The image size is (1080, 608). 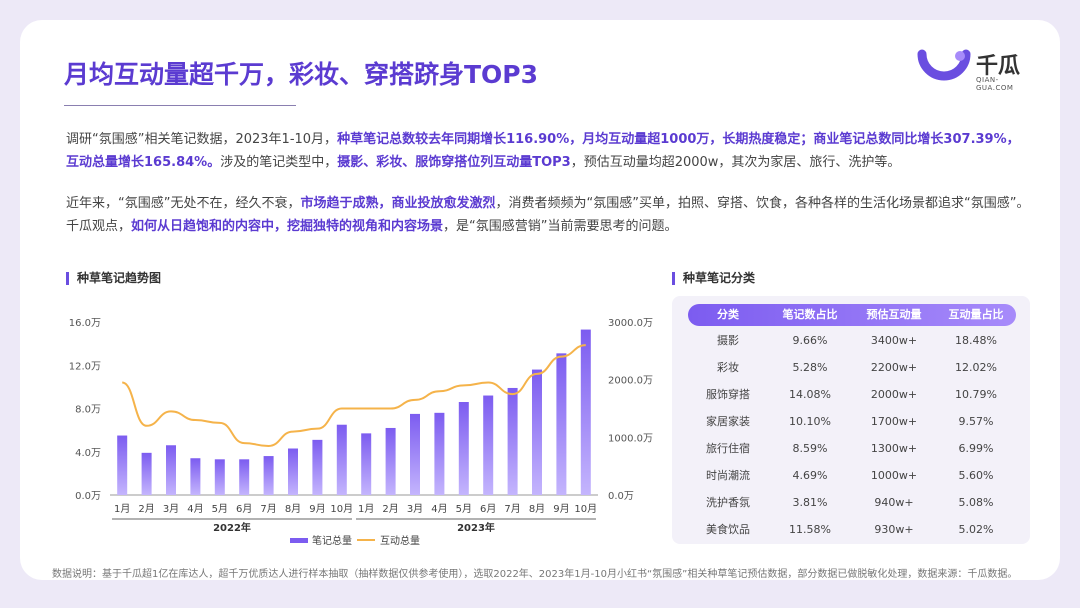 I want to click on table-cell: 3400w+, so click(x=894, y=340).